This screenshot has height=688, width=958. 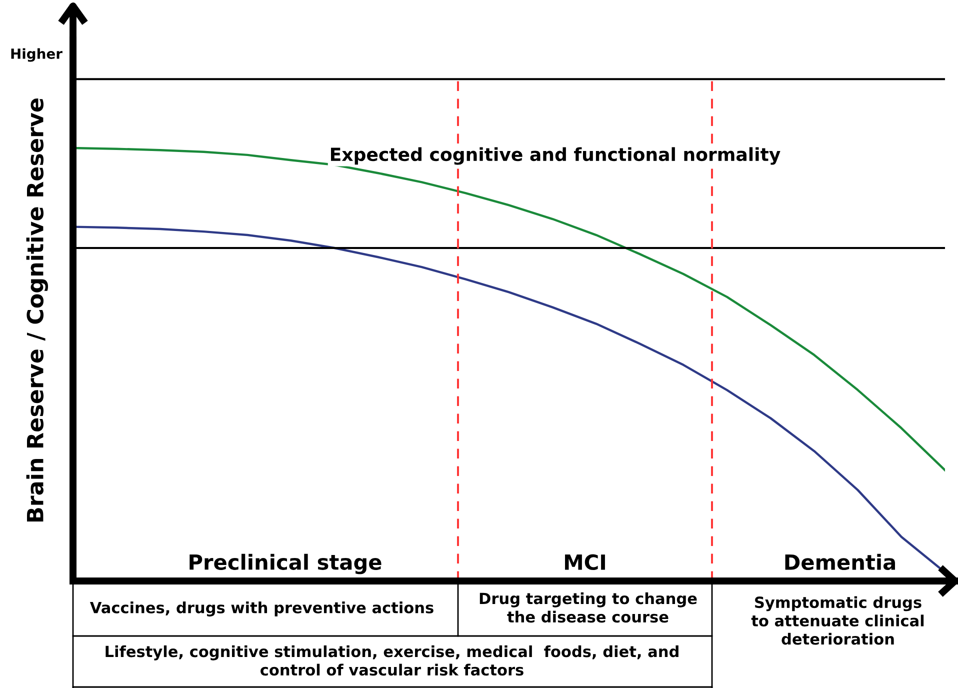 What do you see at coordinates (36, 55) in the screenshot?
I see `text: Higher` at bounding box center [36, 55].